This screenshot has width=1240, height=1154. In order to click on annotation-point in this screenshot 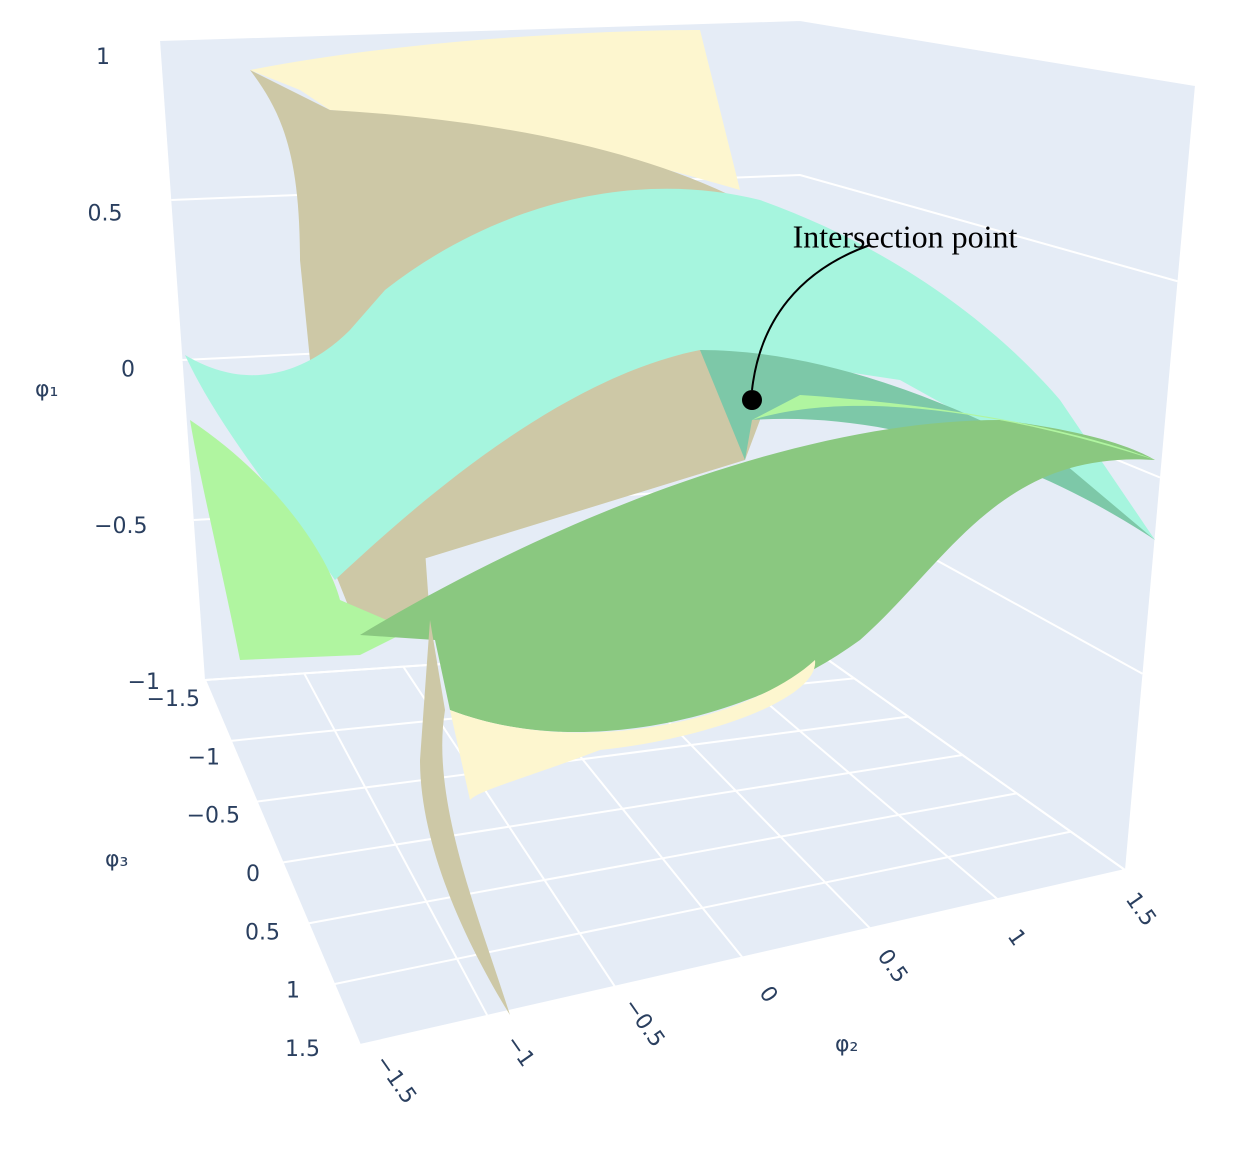, I will do `click(752, 400)`.